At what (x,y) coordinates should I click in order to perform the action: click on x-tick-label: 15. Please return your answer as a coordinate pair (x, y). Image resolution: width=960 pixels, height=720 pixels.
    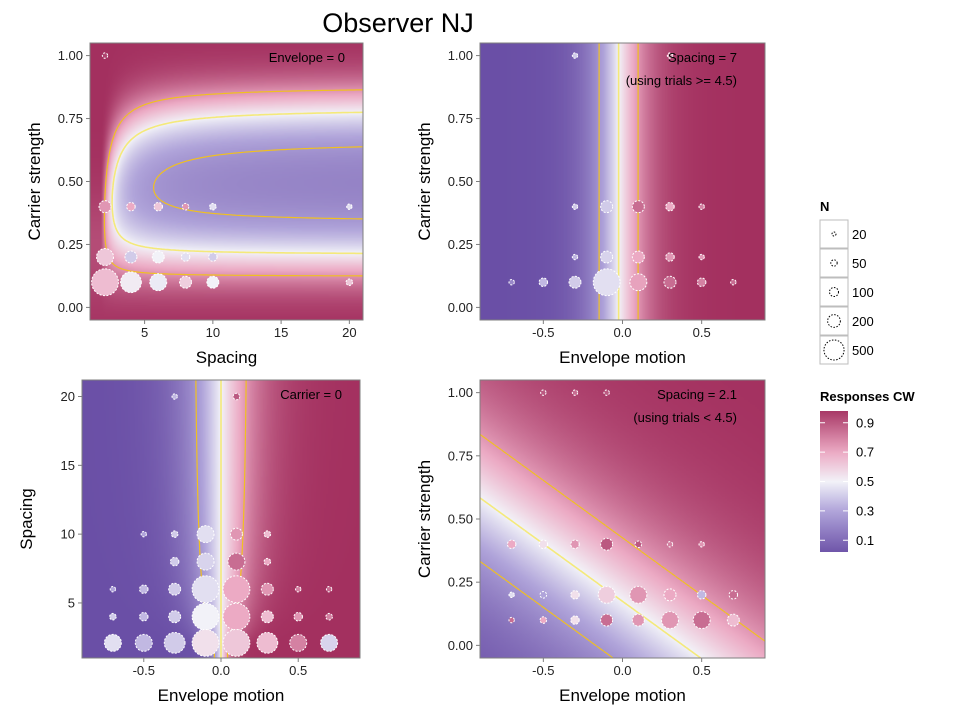
    Looking at the image, I should click on (281, 332).